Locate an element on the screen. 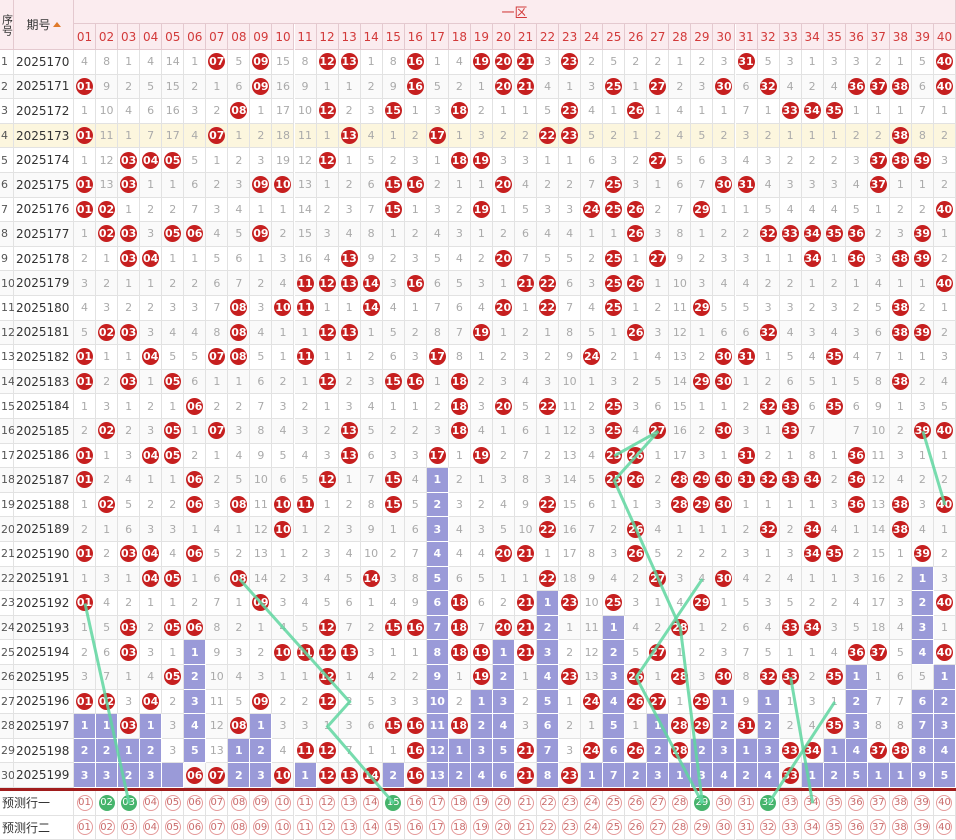 This screenshot has width=956, height=840. predict-ball: 08 is located at coordinates (238, 802).